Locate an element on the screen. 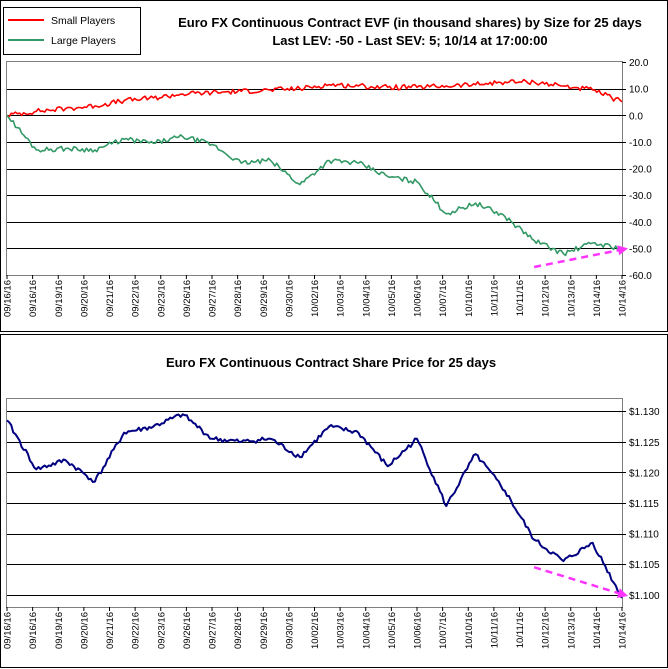 The height and width of the screenshot is (669, 668). y-tick-label-0: 20.0 is located at coordinates (639, 63).